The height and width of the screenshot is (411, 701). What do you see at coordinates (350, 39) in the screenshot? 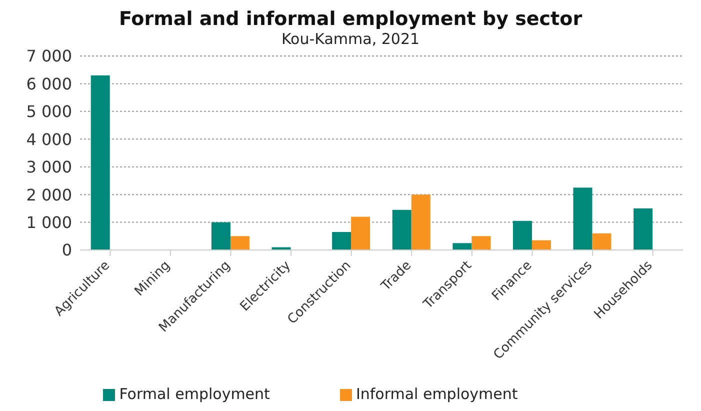
I see `chart-subtitle: Kou-Kamma, 2021` at bounding box center [350, 39].